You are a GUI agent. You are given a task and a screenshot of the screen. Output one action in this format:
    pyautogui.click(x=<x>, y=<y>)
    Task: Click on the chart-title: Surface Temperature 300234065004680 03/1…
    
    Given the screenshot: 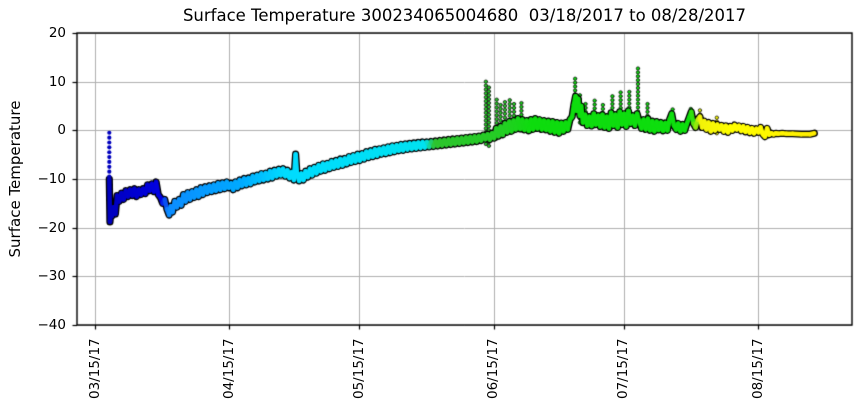 What is the action you would take?
    pyautogui.click(x=464, y=15)
    